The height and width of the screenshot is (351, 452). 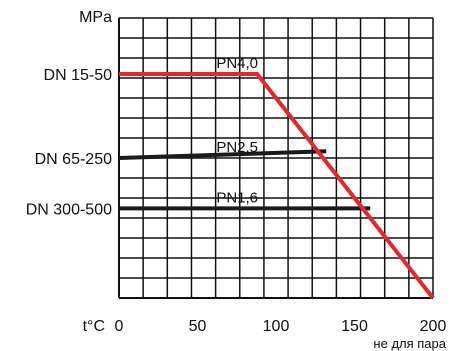 I want to click on x-axis-label: t°C, so click(x=94, y=326).